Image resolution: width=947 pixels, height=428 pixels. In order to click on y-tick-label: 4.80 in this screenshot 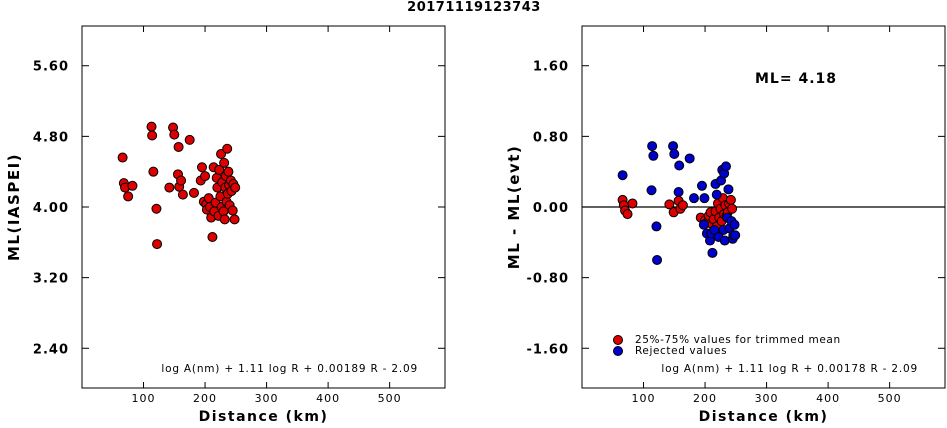, I will do `click(51, 137)`.